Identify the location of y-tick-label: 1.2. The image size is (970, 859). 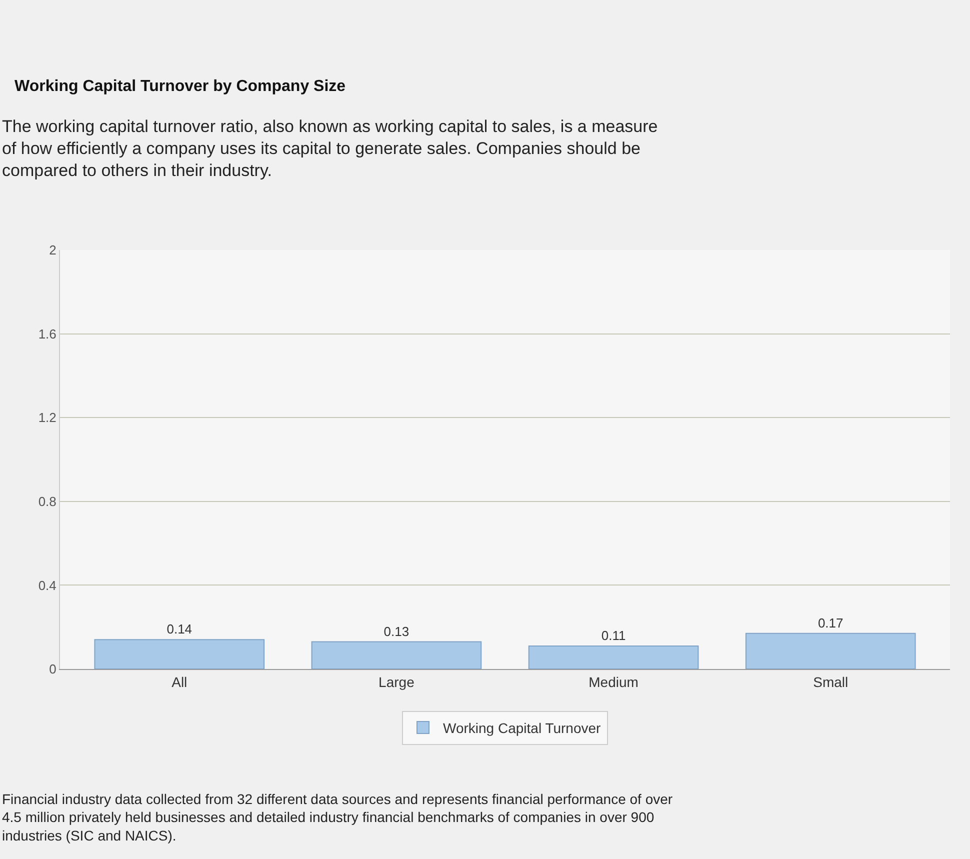
(47, 418).